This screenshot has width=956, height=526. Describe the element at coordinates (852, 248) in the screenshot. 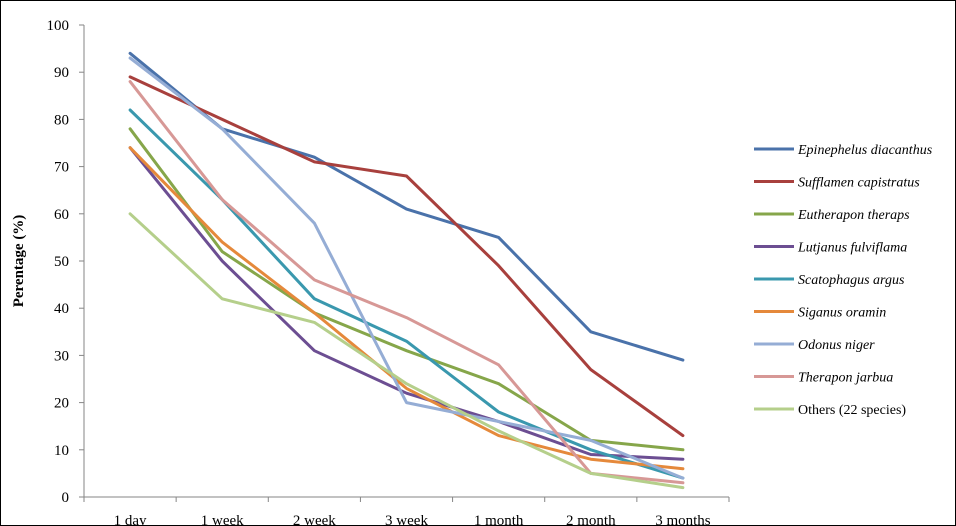

I see `legend-label: Lutjanus fulviflama` at that location.